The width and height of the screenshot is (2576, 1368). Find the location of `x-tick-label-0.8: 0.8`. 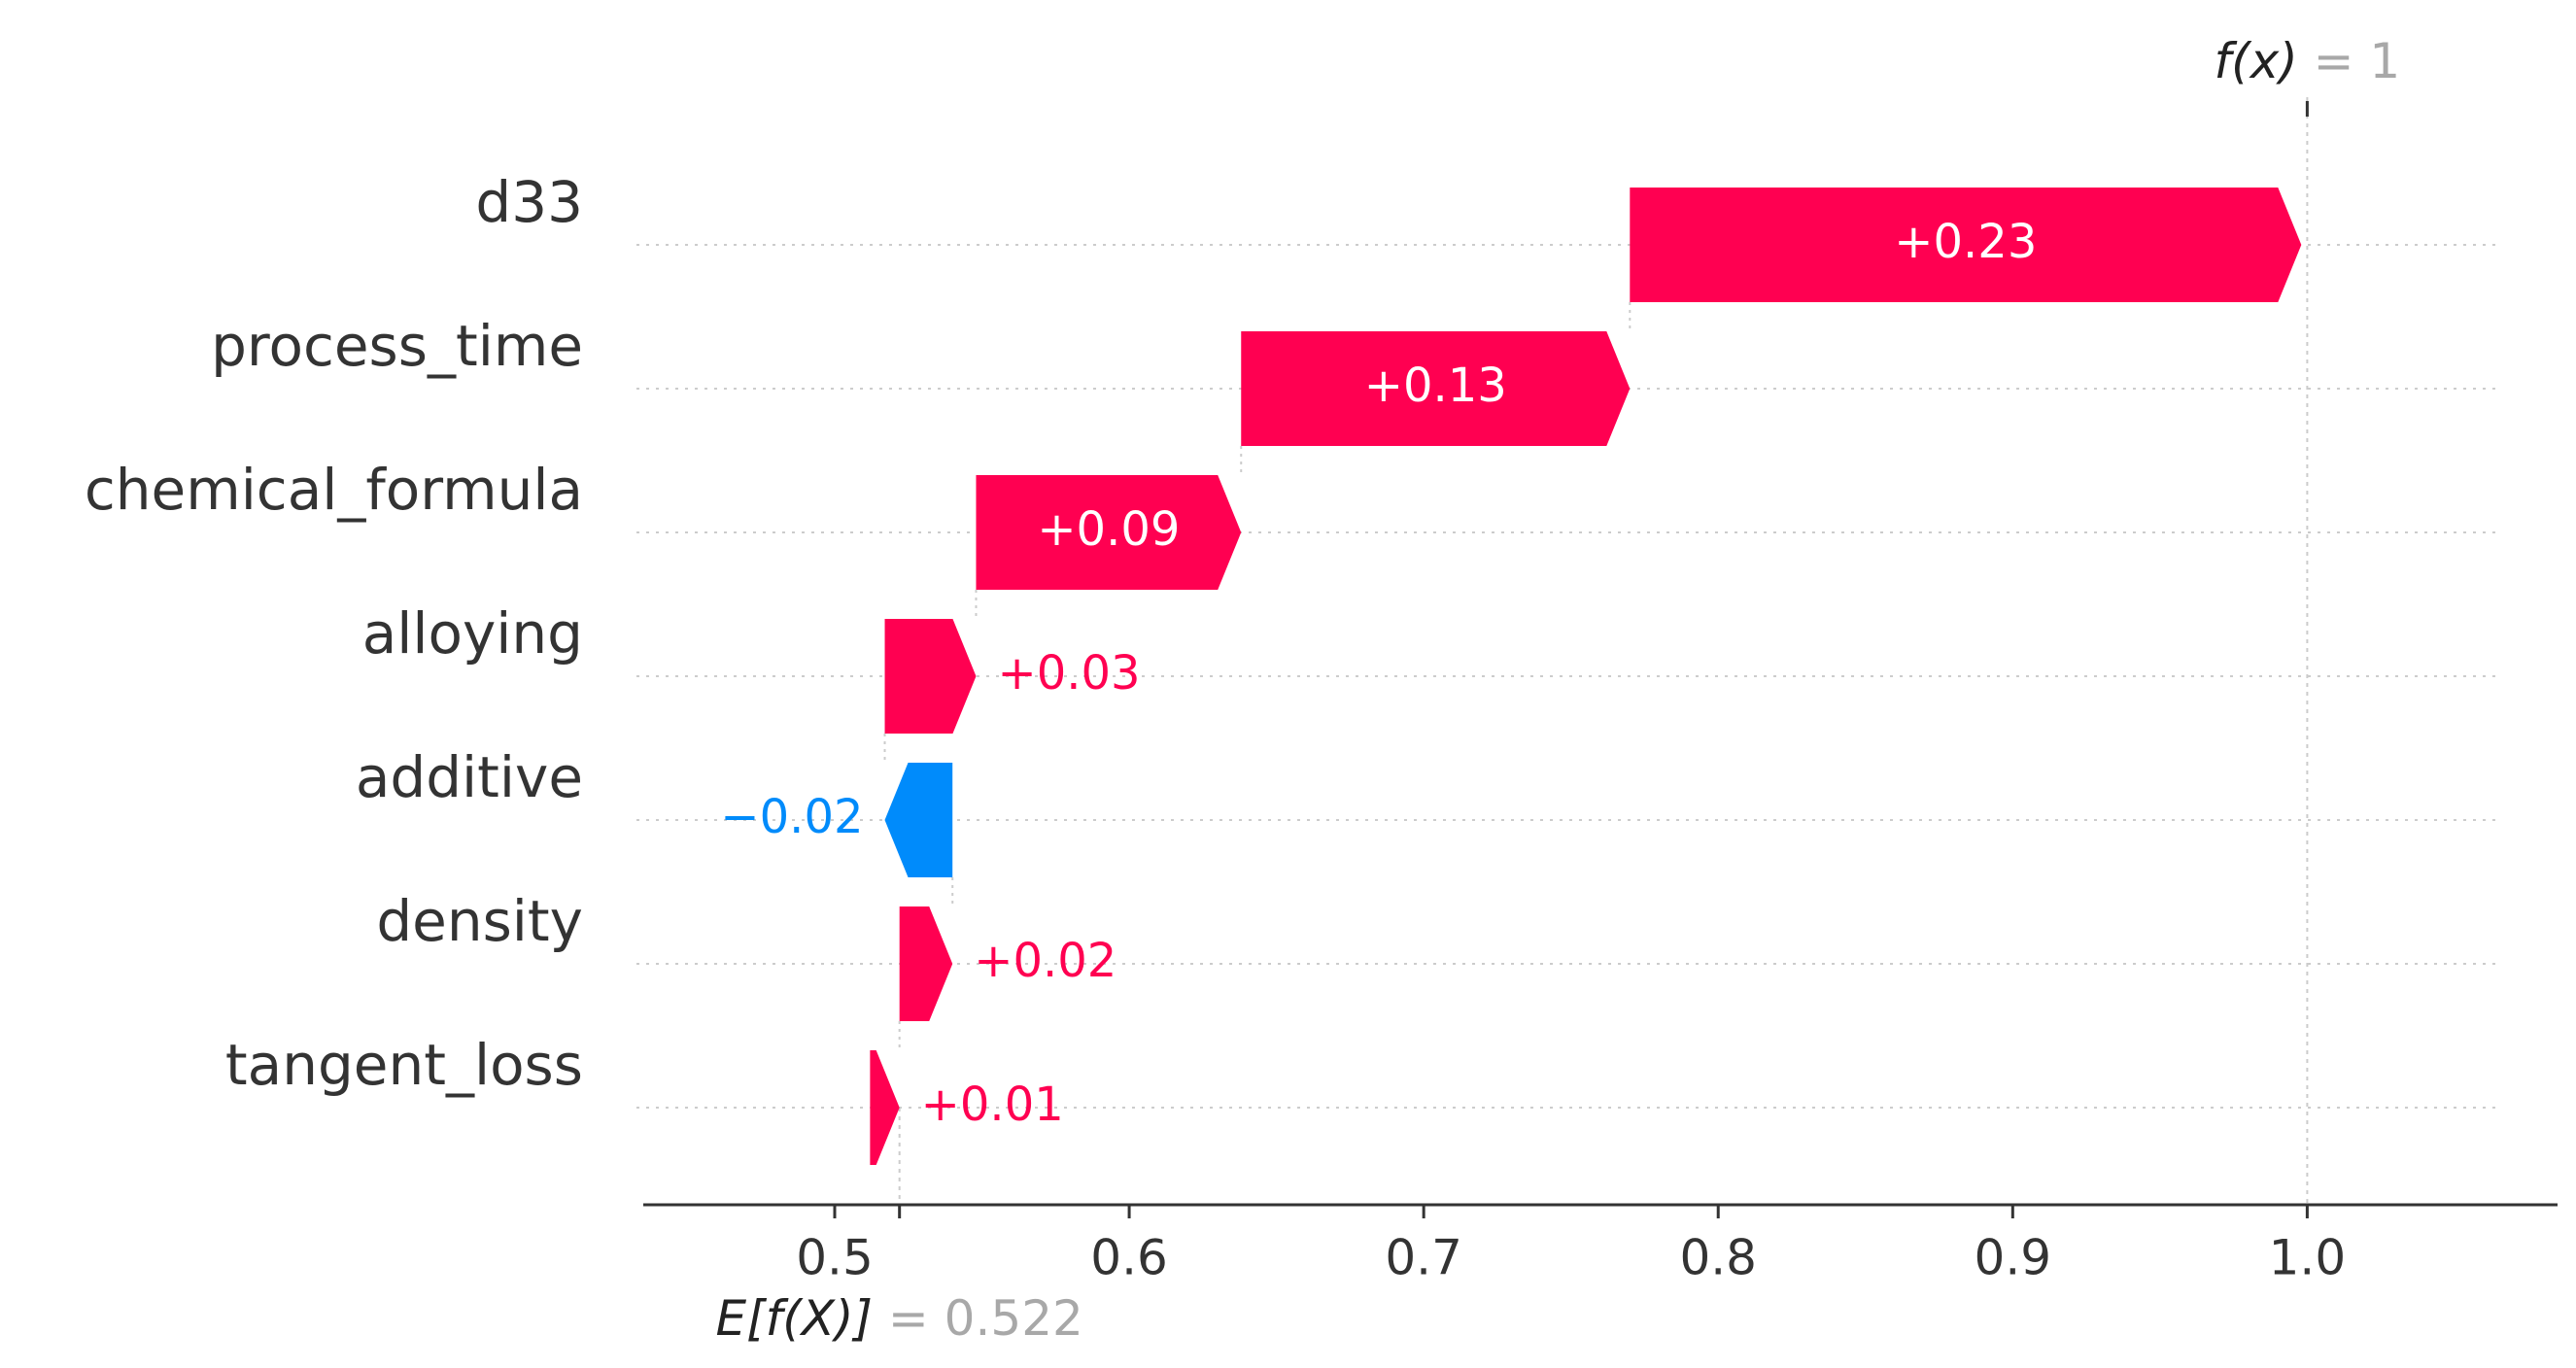

x-tick-label-0.8: 0.8 is located at coordinates (1718, 1258).